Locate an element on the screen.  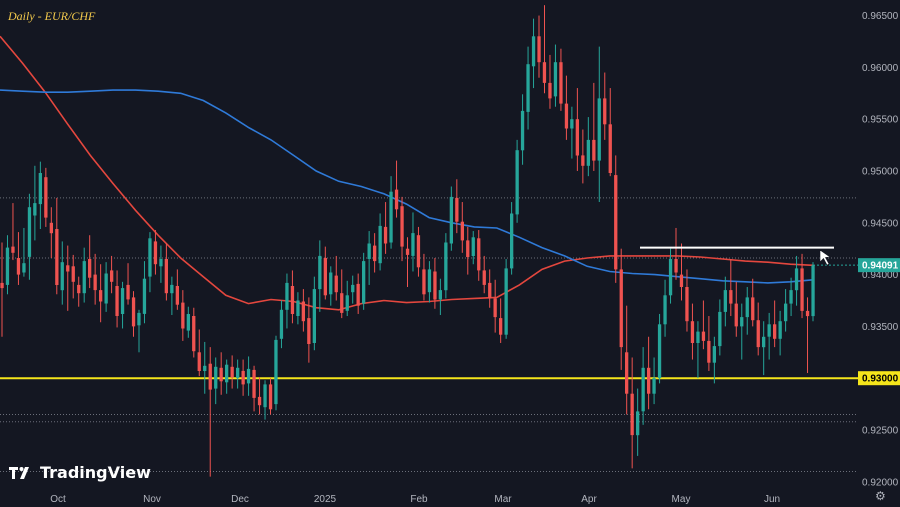
cursor-arrow-shape is located at coordinates (825, 257).